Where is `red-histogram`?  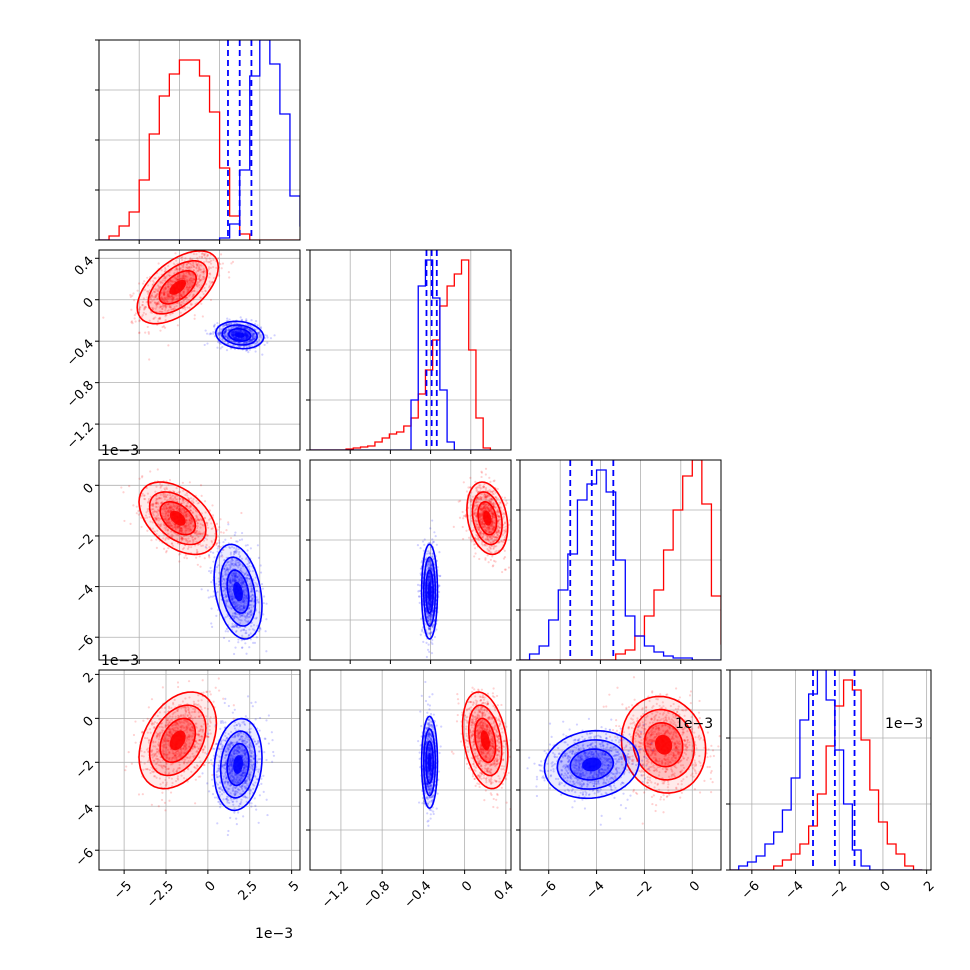 red-histogram is located at coordinates (199, 149).